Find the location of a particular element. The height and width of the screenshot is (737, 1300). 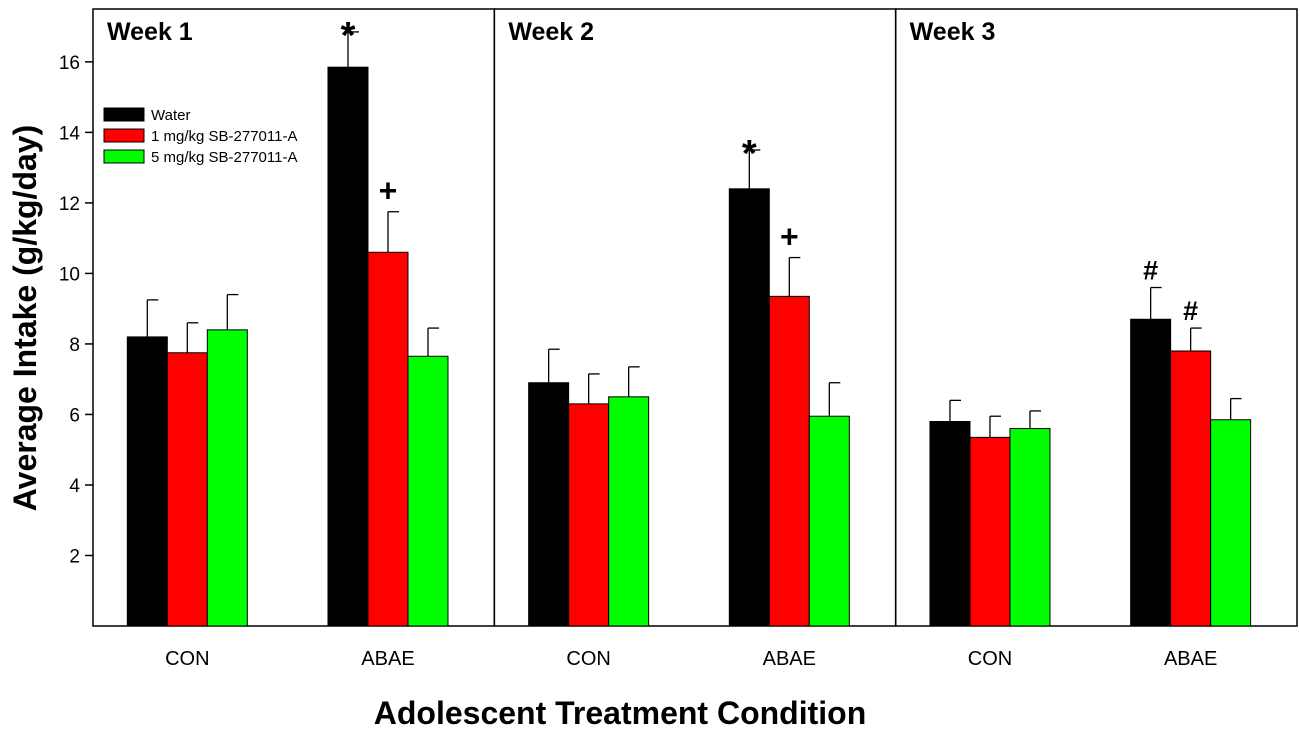

legend-label: 1 mg/kg SB-277011-A is located at coordinates (224, 136).